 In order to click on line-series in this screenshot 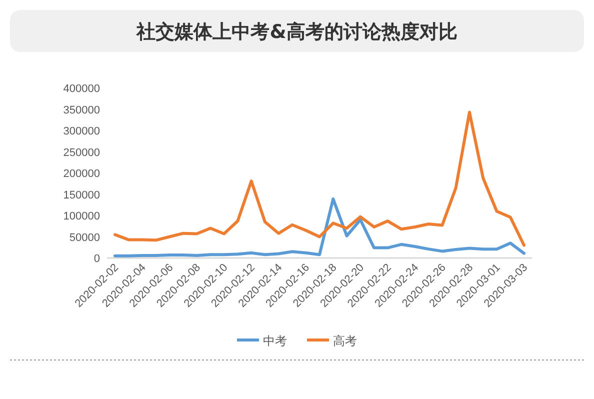, I will do `click(320, 227)`.